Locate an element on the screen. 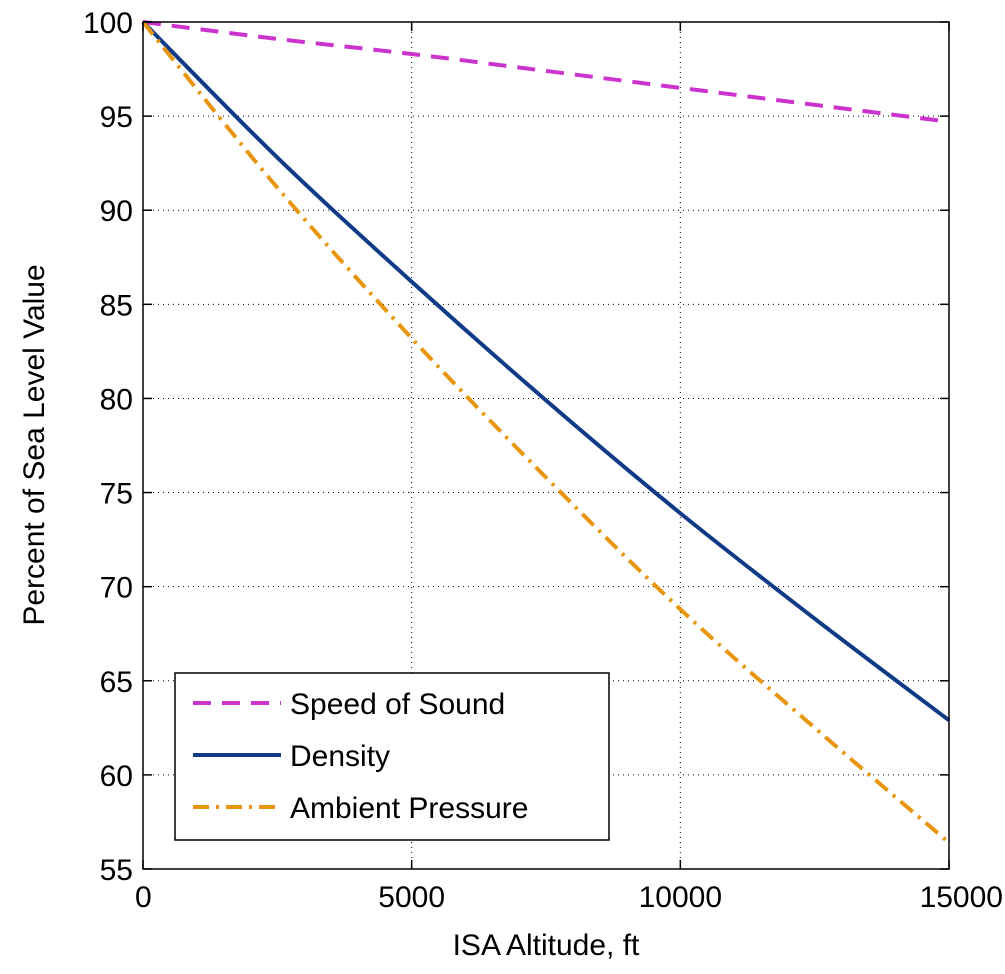  y-tick-label: 100 is located at coordinates (108, 23).